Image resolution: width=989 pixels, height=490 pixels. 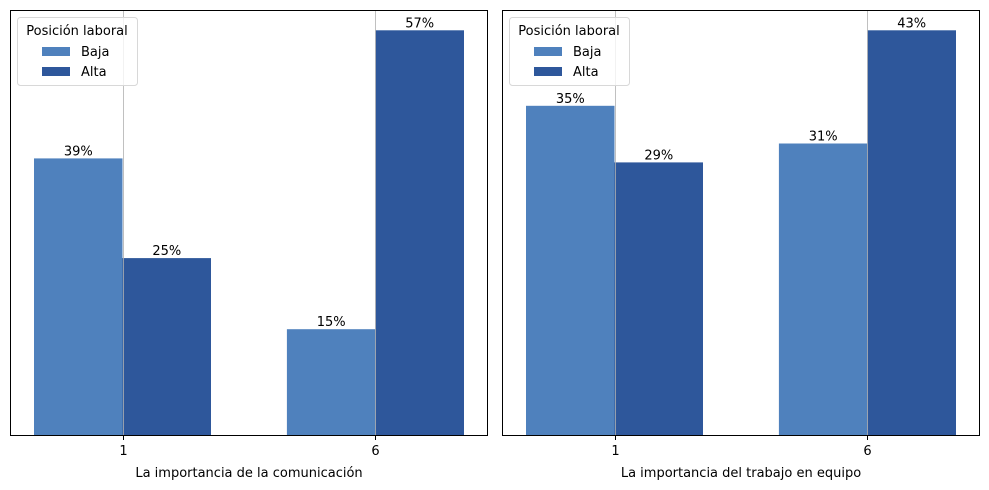 What do you see at coordinates (570, 99) in the screenshot?
I see `data-label: 35%` at bounding box center [570, 99].